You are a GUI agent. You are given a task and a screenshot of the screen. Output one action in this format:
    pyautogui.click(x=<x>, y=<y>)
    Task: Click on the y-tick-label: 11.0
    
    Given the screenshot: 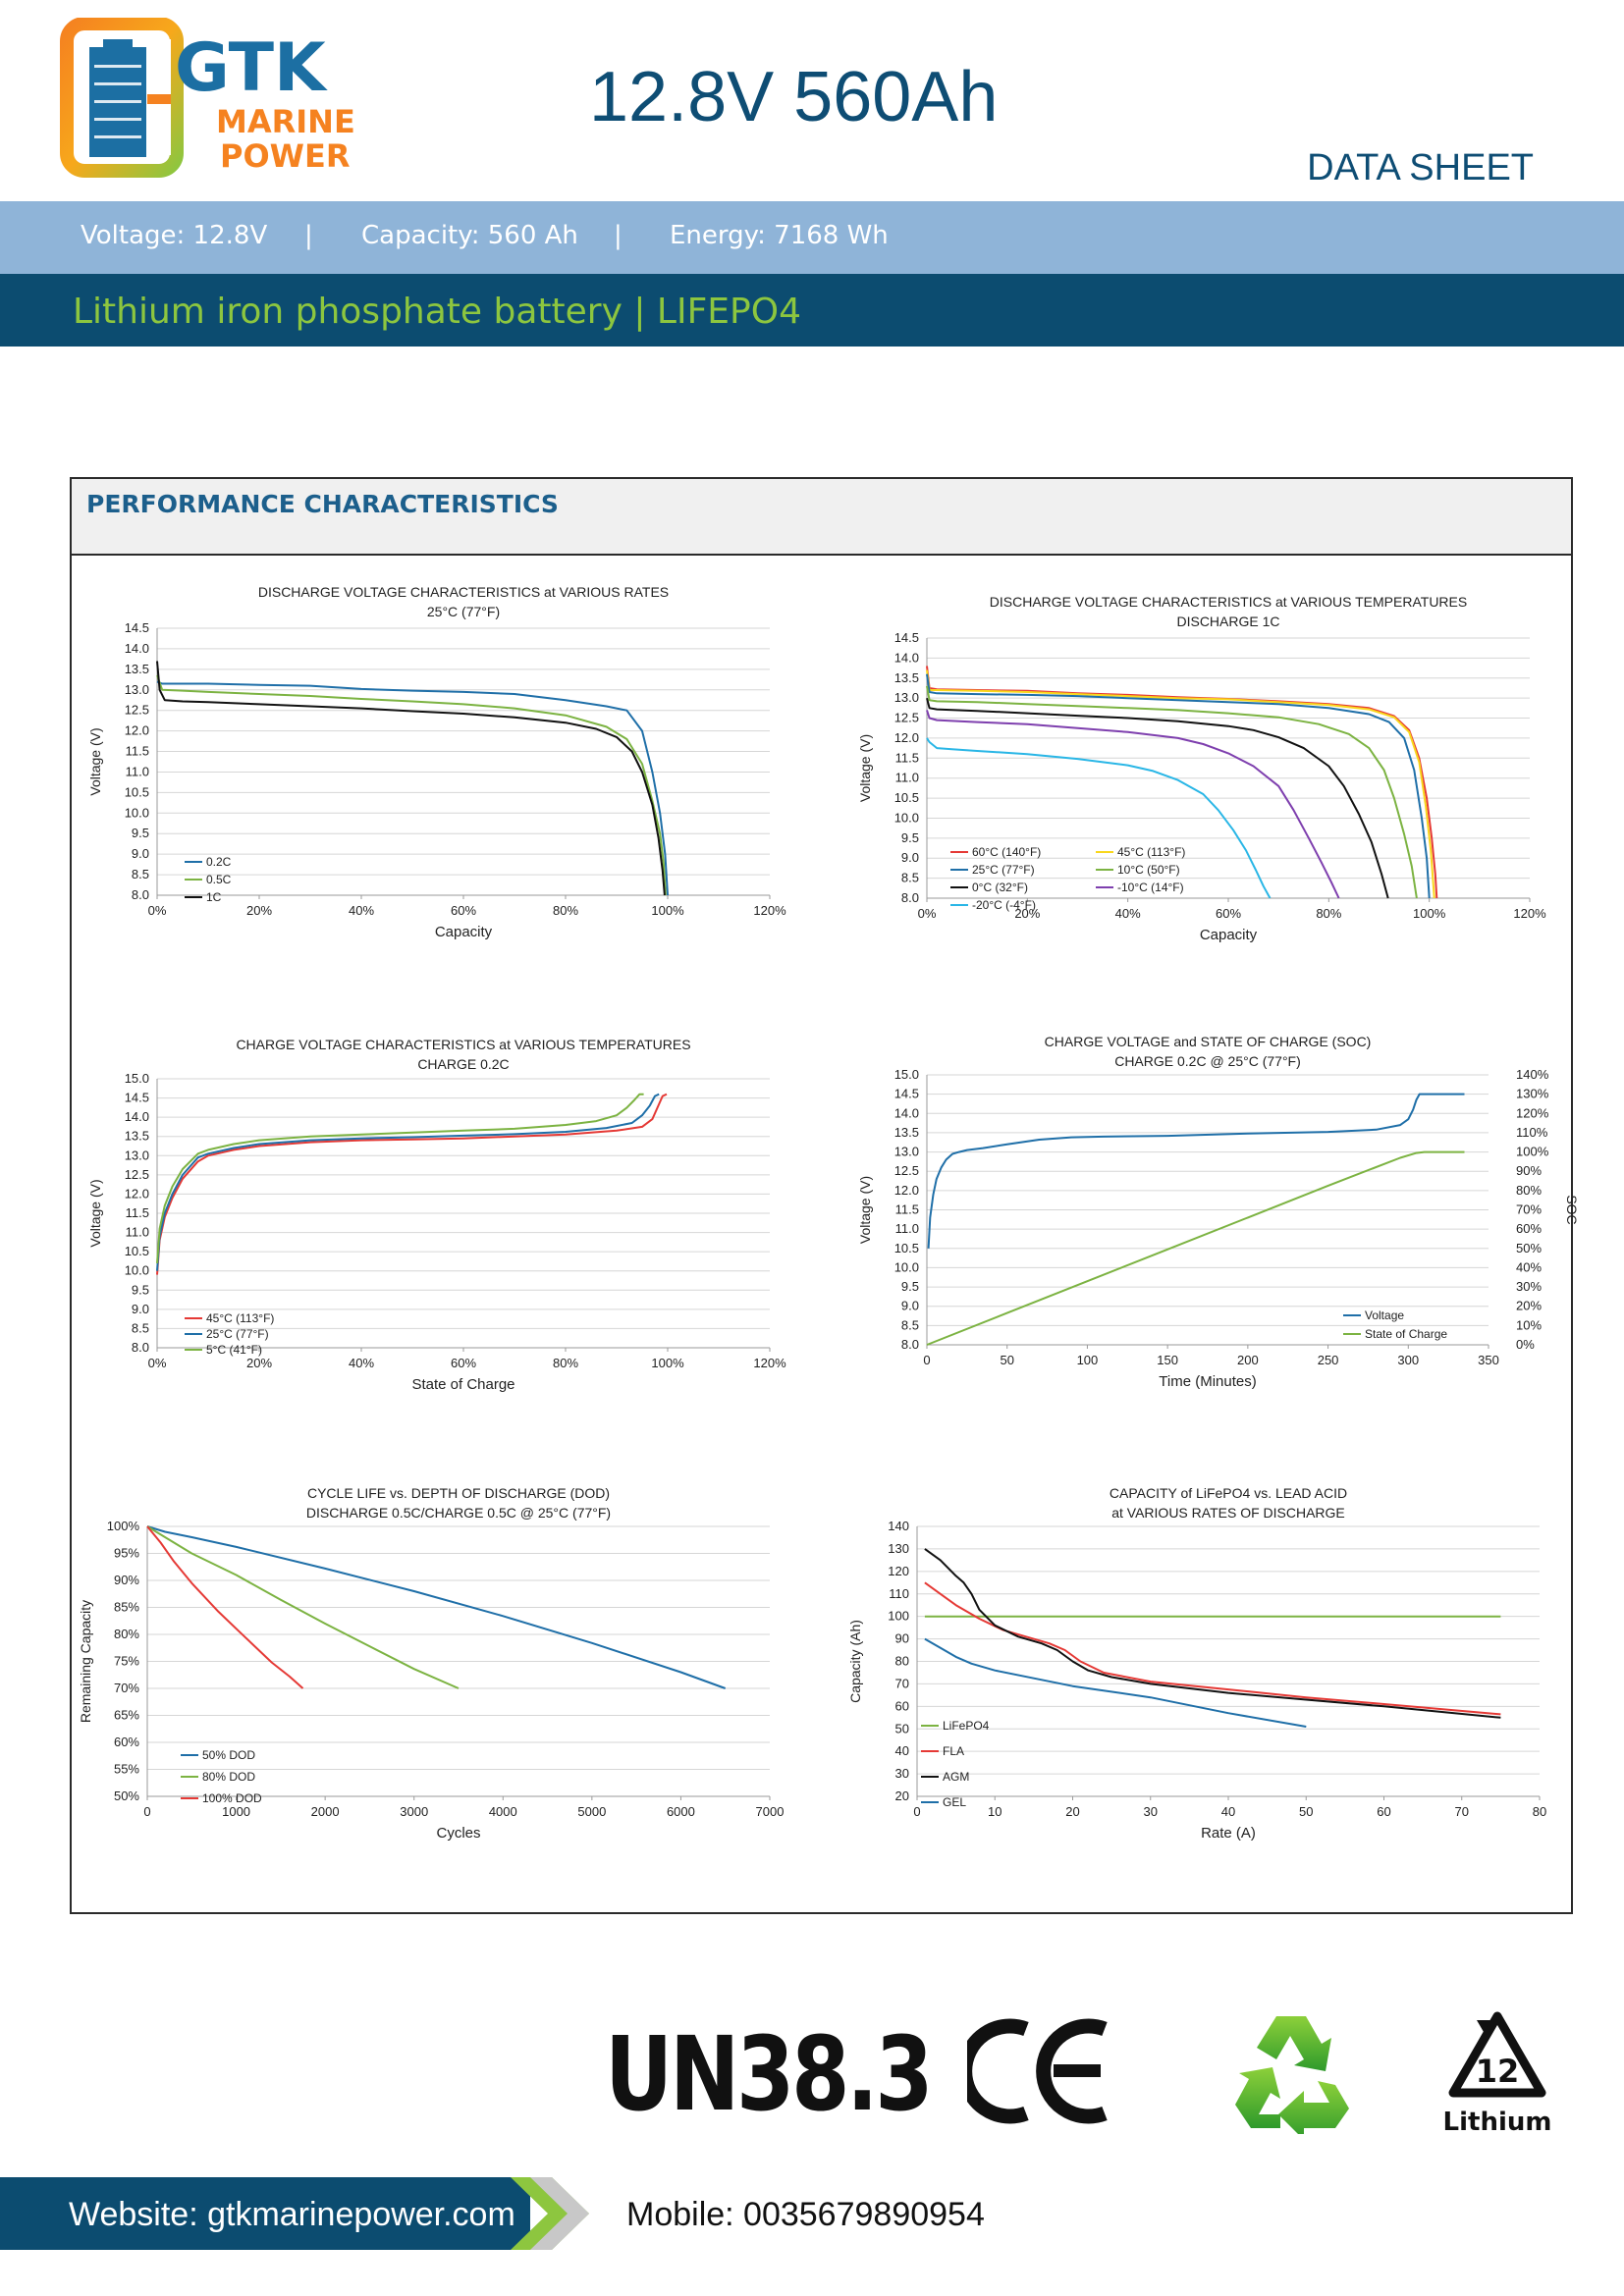 What is the action you would take?
    pyautogui.click(x=907, y=778)
    